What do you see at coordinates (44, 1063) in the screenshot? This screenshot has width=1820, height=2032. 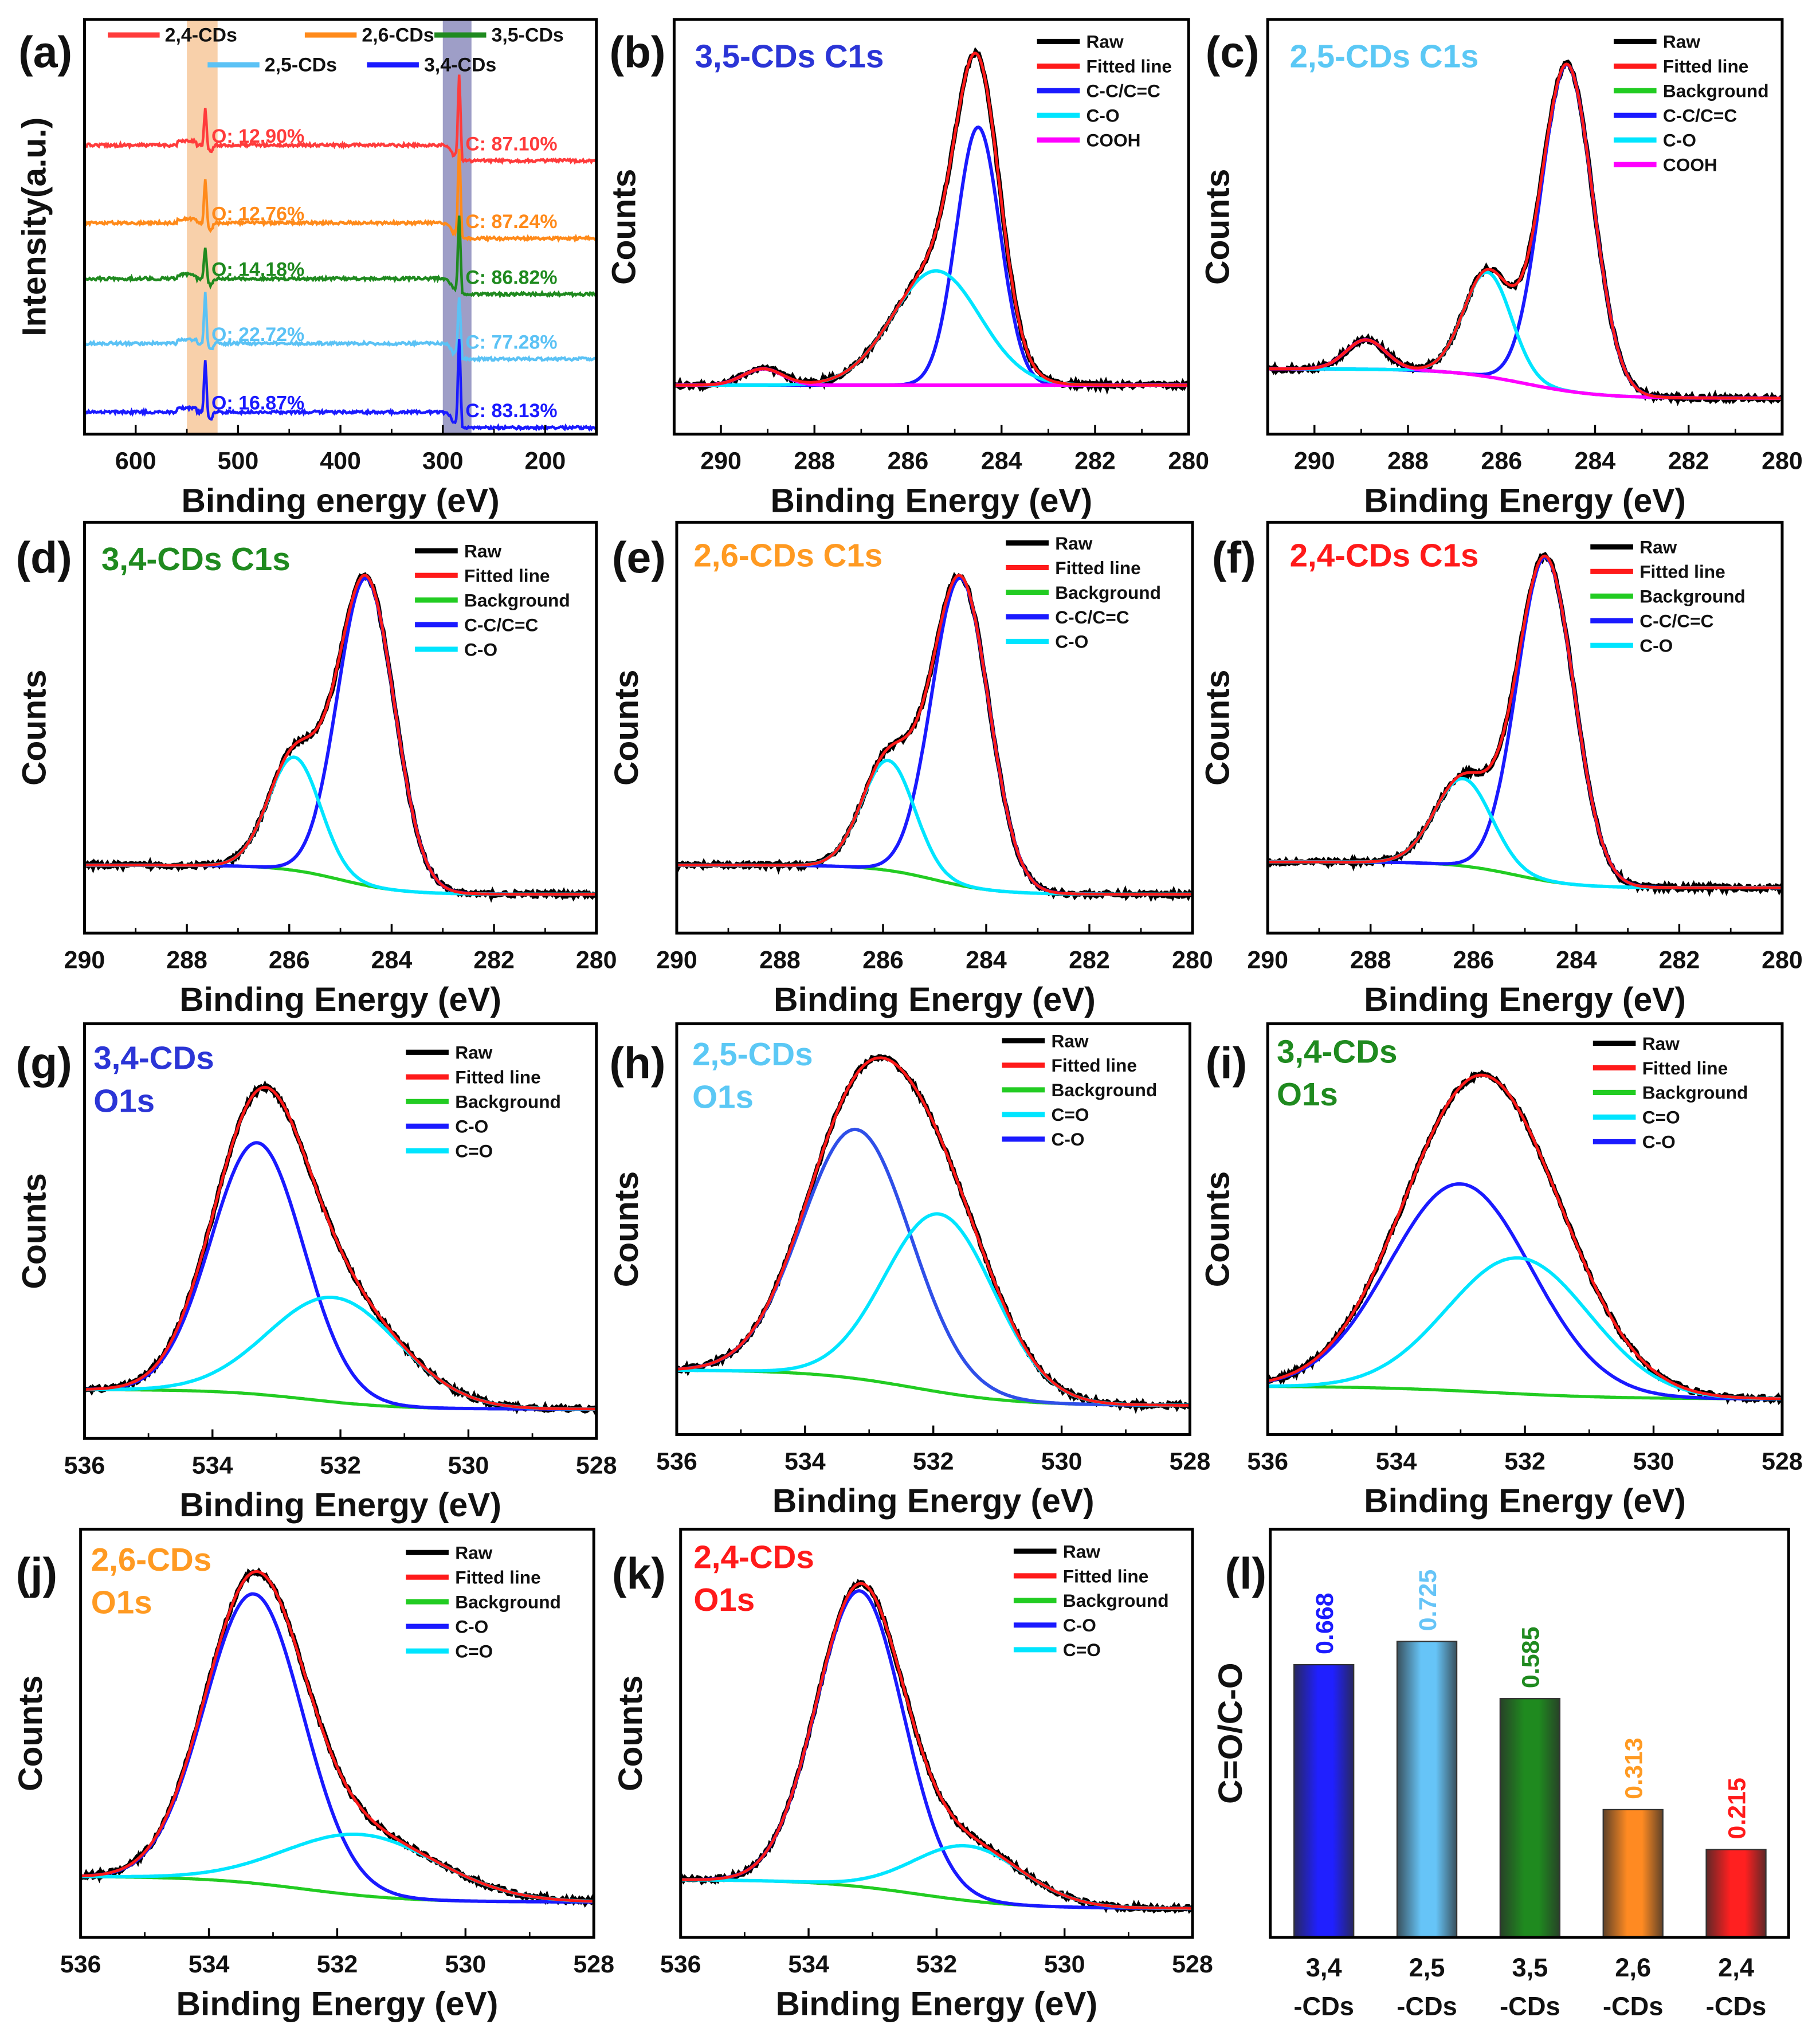 I see `panel-label: (g)` at bounding box center [44, 1063].